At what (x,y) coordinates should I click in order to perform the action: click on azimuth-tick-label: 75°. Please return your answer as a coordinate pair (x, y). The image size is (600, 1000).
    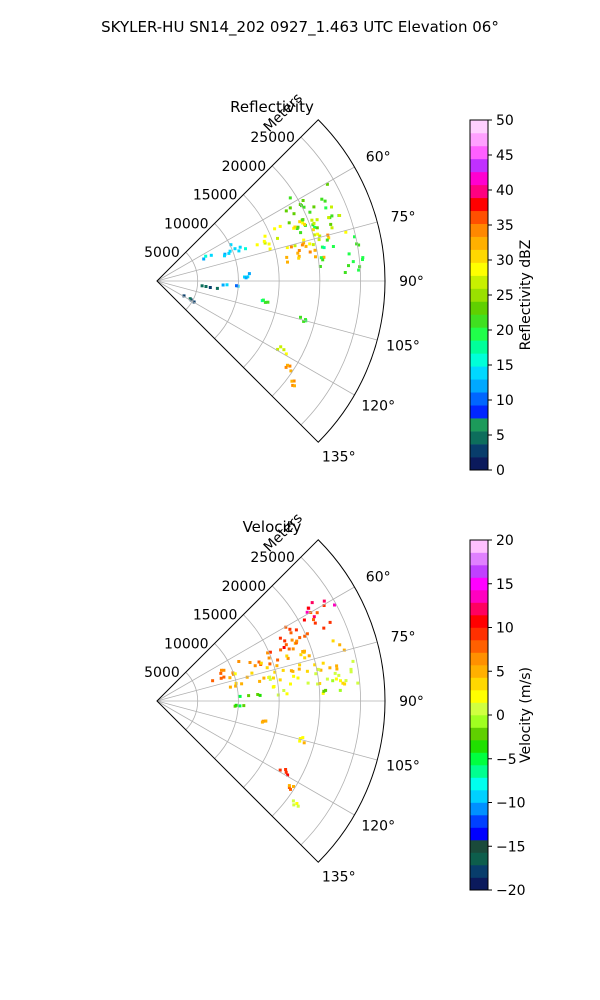
    Looking at the image, I should click on (403, 638).